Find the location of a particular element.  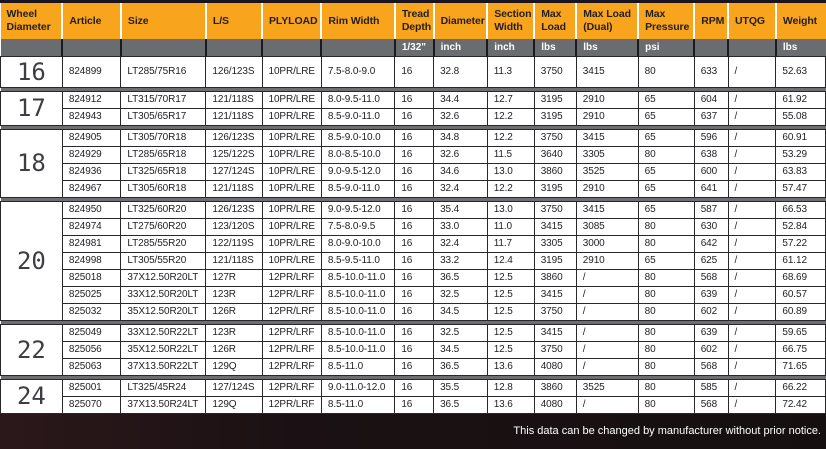

header-cell: Tread Depth is located at coordinates (413, 21).